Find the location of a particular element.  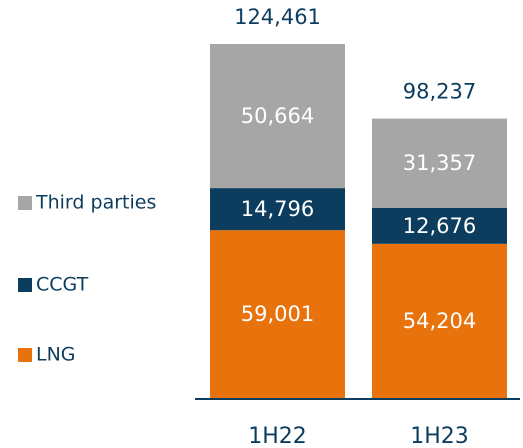

value-label: 50,664 is located at coordinates (277, 116).